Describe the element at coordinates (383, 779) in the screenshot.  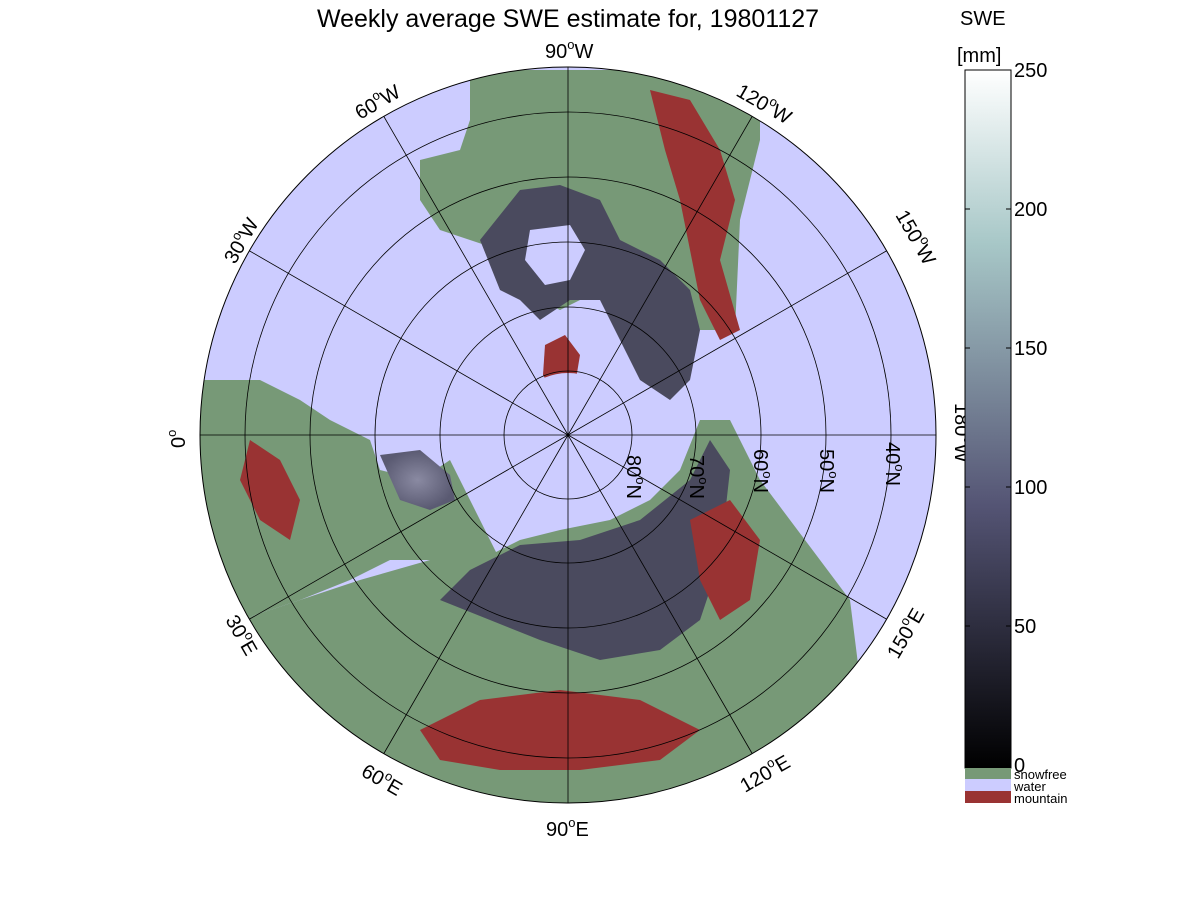
I see `lon-label-60e: 60oE` at that location.